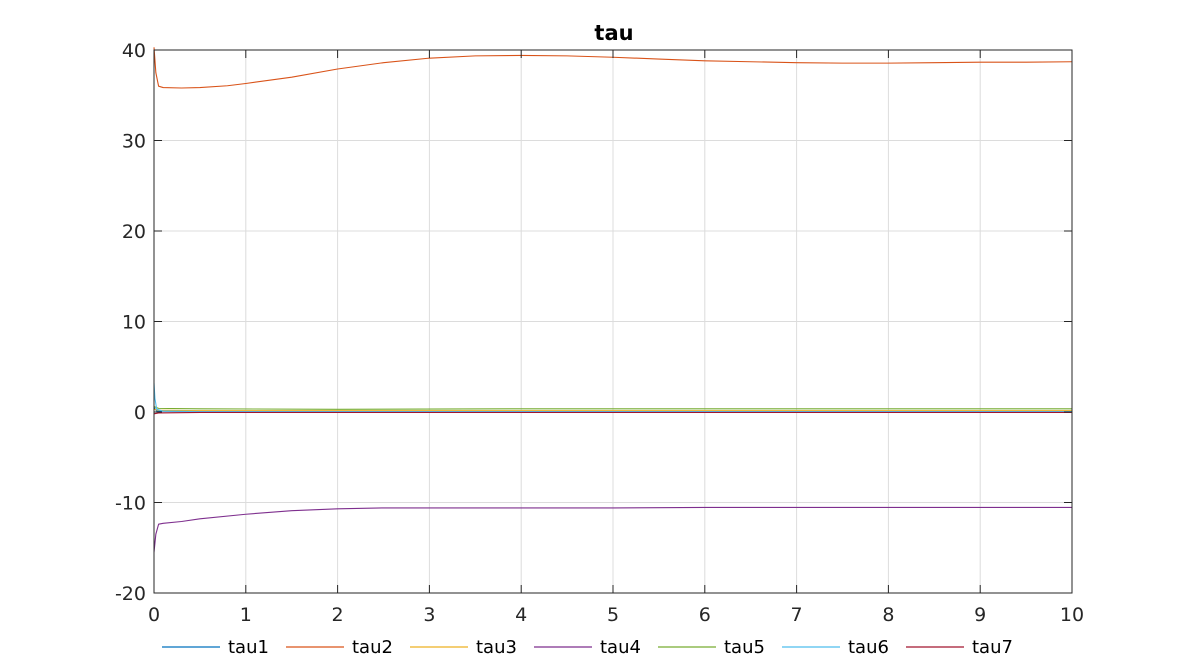 Image resolution: width=1185 pixels, height=667 pixels. Describe the element at coordinates (620, 647) in the screenshot. I see `legend-label: tau4` at that location.